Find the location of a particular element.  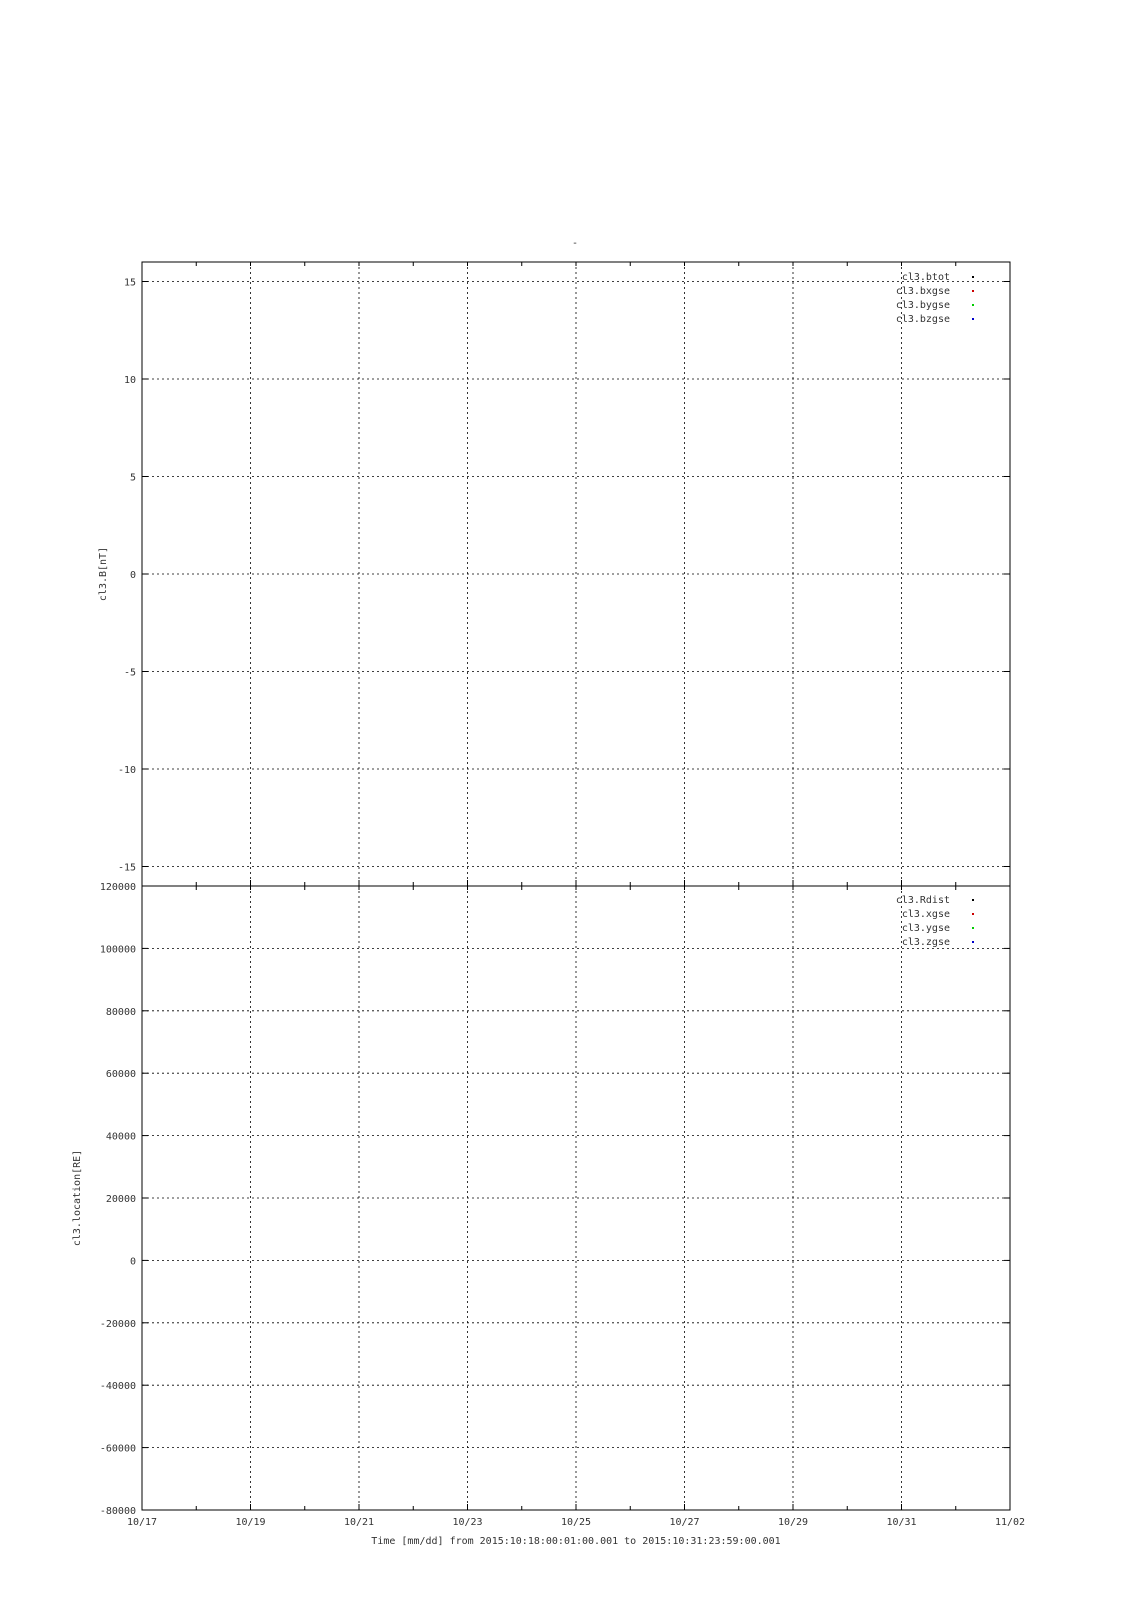

b-panel-y-label: cl3.B[nT] is located at coordinates (103, 574).